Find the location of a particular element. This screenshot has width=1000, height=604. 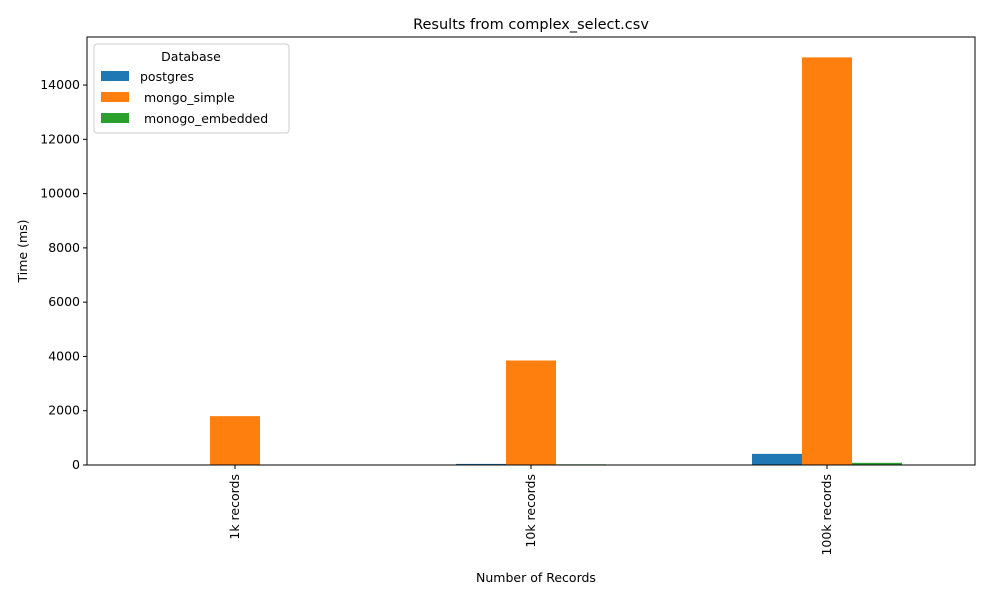

legend-label: mongo_simple is located at coordinates (187, 97).